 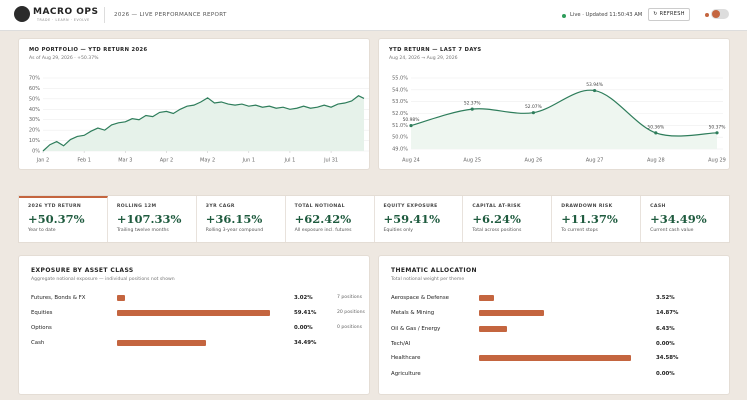 I want to click on tagline: TRADE · LEARN · EVOLVE, so click(x=63, y=20).